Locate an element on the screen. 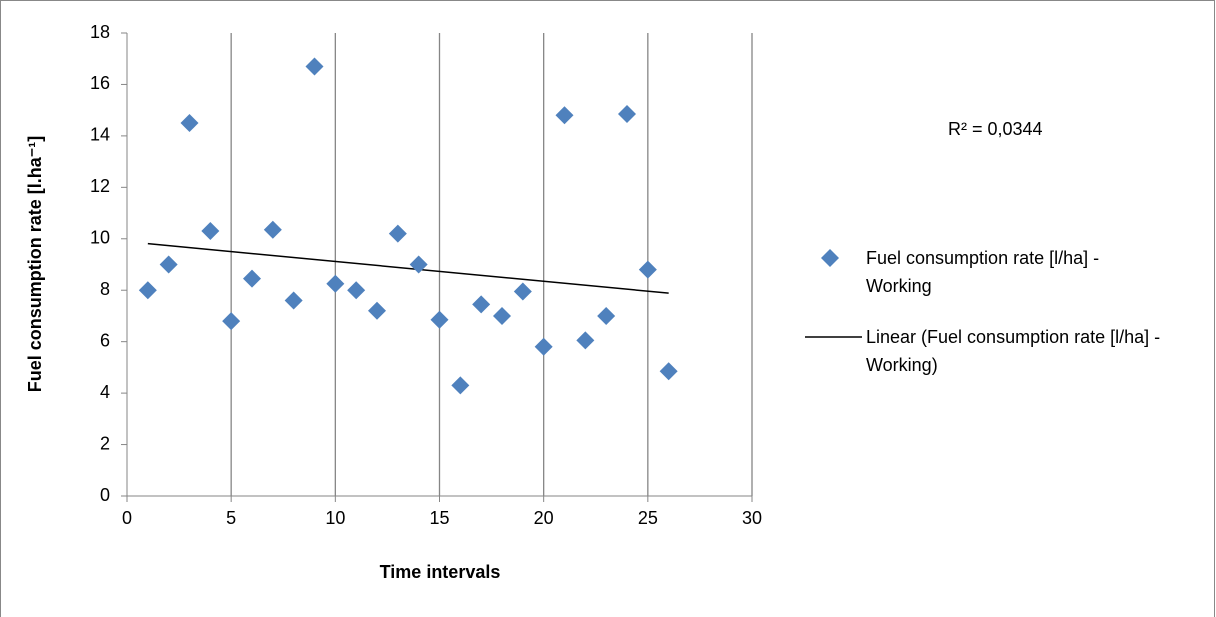  x-tick-label: 5 is located at coordinates (231, 518).